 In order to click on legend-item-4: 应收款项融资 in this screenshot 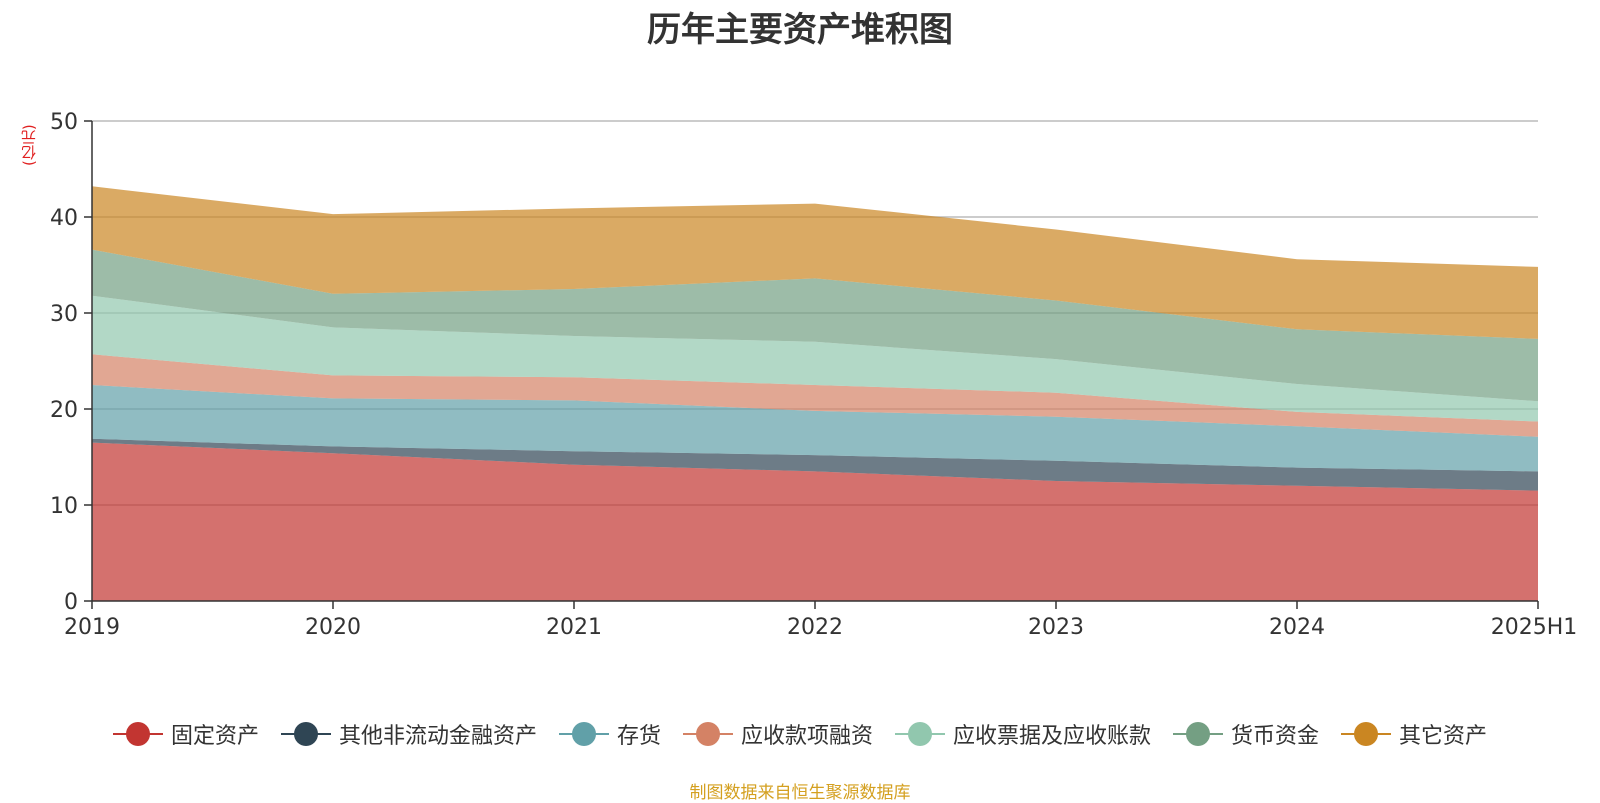, I will do `click(777, 734)`.